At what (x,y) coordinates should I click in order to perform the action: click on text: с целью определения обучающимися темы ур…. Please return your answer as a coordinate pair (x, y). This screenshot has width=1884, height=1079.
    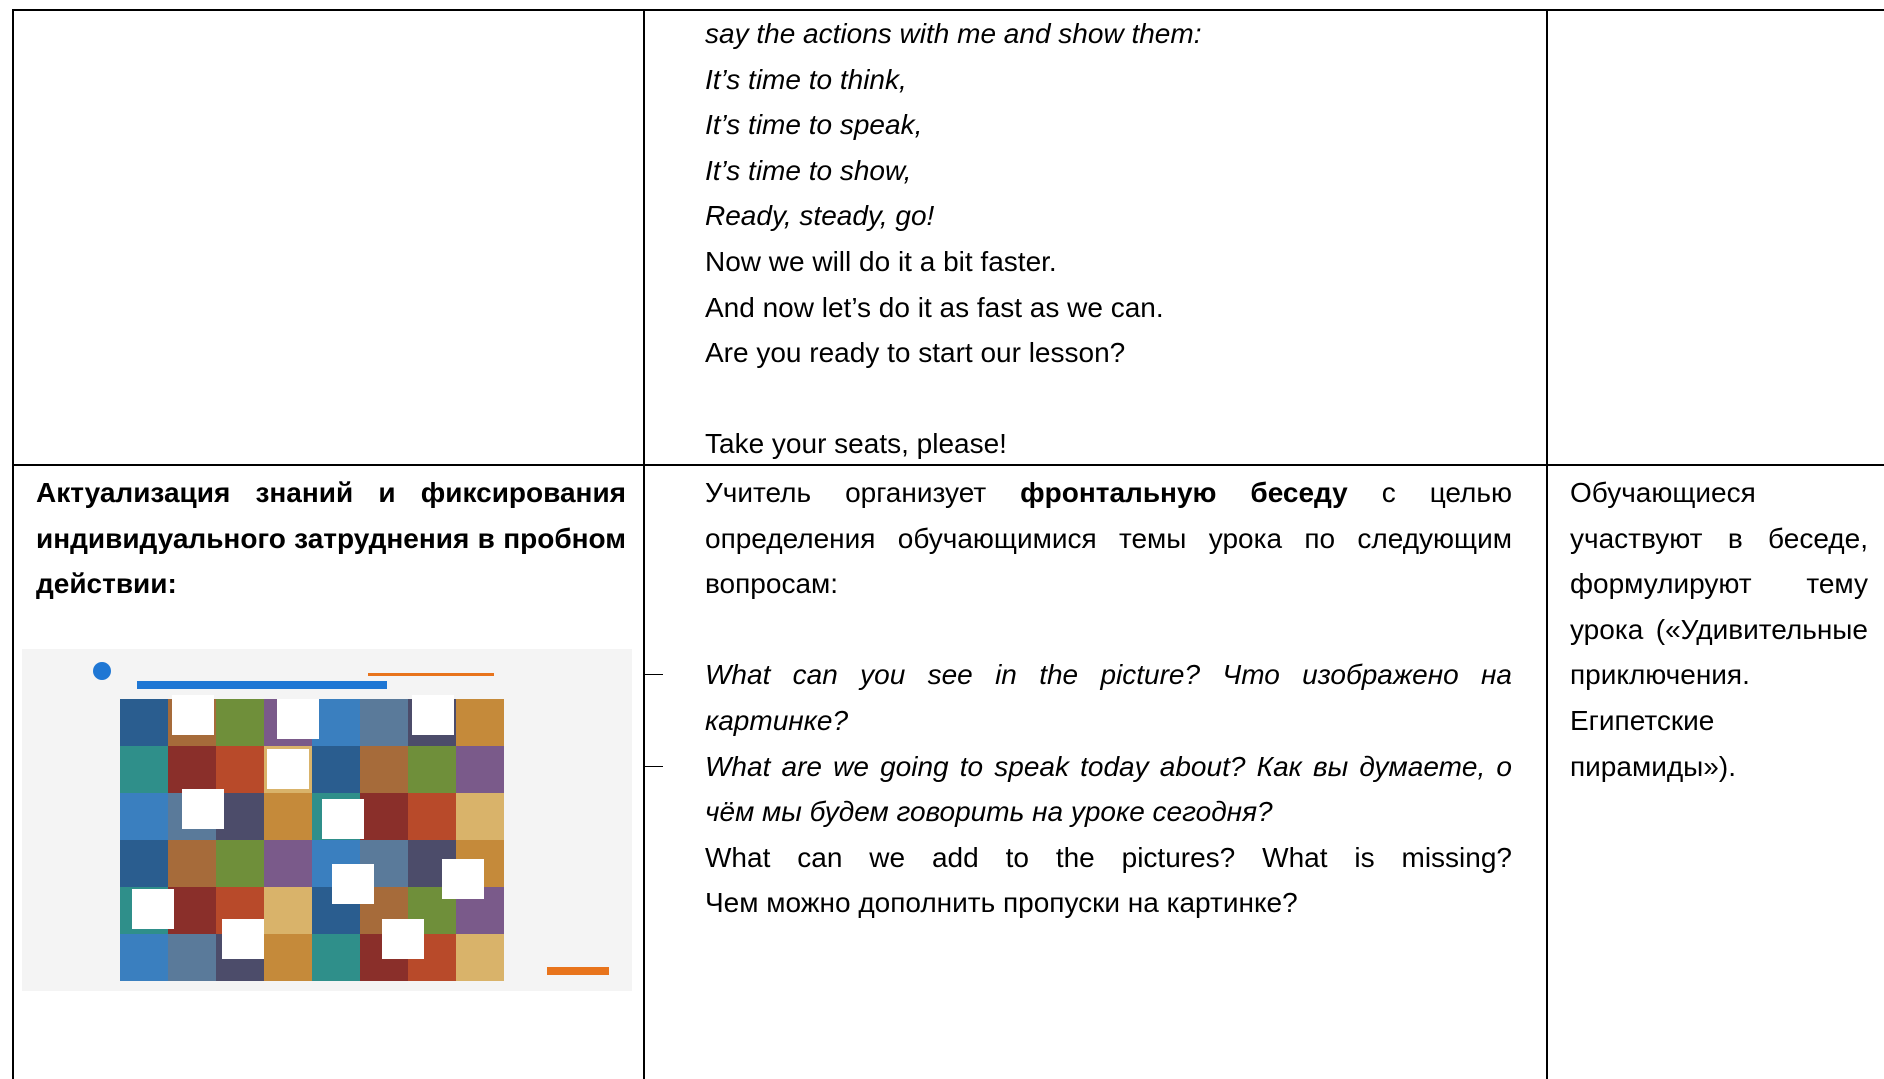
    Looking at the image, I should click on (1108, 538).